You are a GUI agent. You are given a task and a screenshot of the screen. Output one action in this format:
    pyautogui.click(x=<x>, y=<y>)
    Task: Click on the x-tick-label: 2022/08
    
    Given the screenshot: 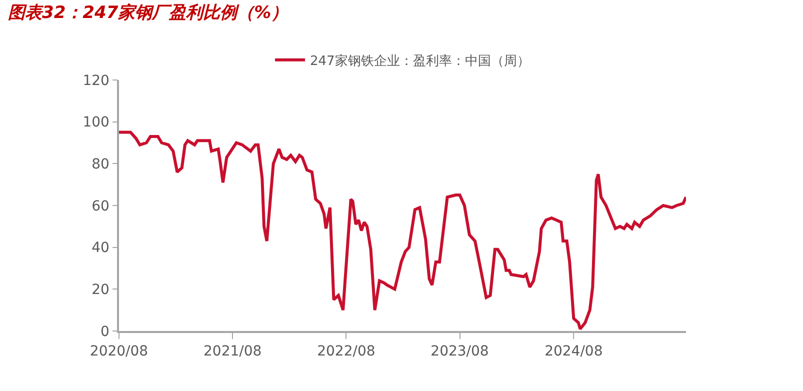 What is the action you would take?
    pyautogui.click(x=346, y=352)
    